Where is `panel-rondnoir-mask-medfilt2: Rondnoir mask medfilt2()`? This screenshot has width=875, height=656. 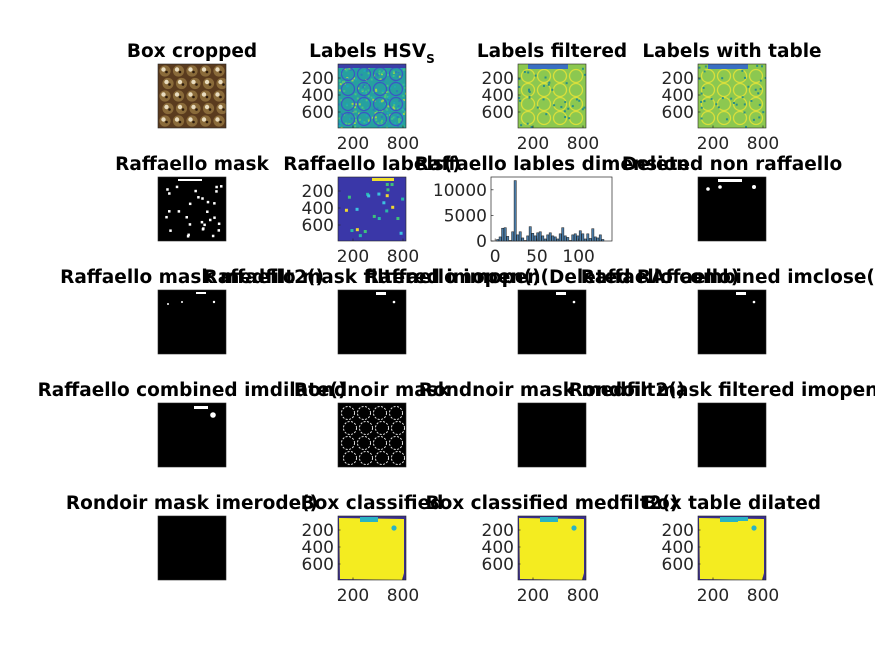 panel-rondnoir-mask-medfilt2: Rondnoir mask medfilt2() is located at coordinates (552, 424).